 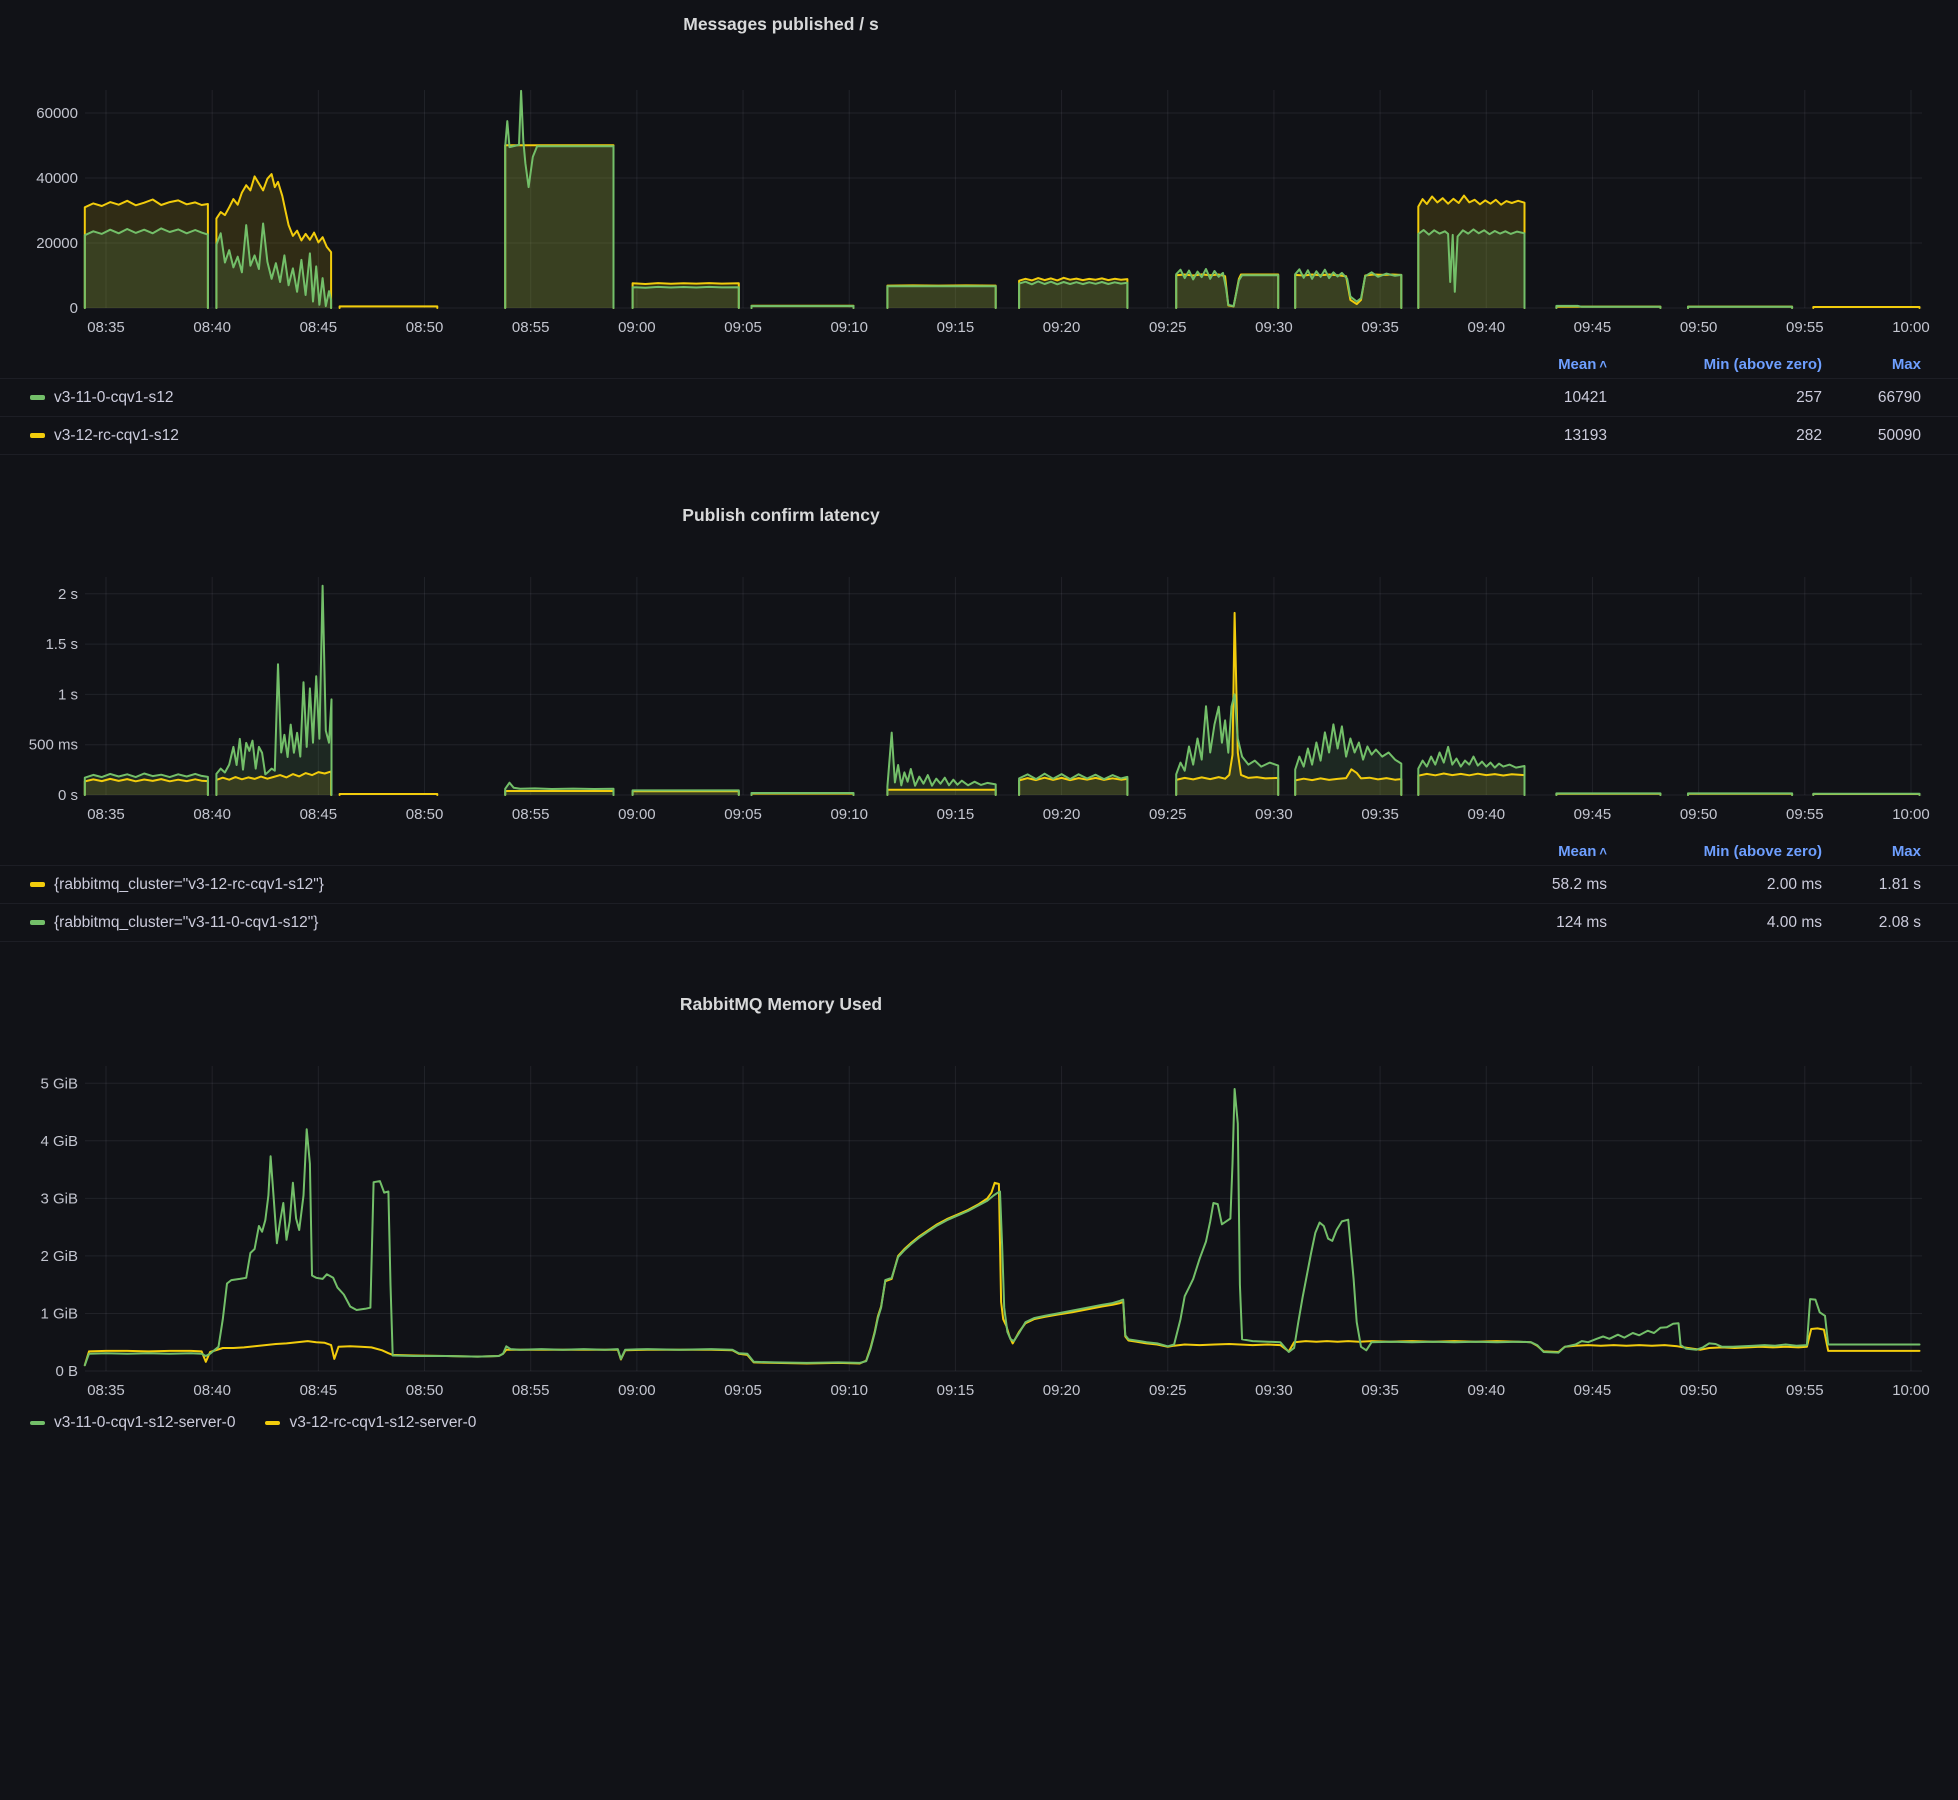 I want to click on legend-value-min: 2.00 ms, so click(x=1794, y=884).